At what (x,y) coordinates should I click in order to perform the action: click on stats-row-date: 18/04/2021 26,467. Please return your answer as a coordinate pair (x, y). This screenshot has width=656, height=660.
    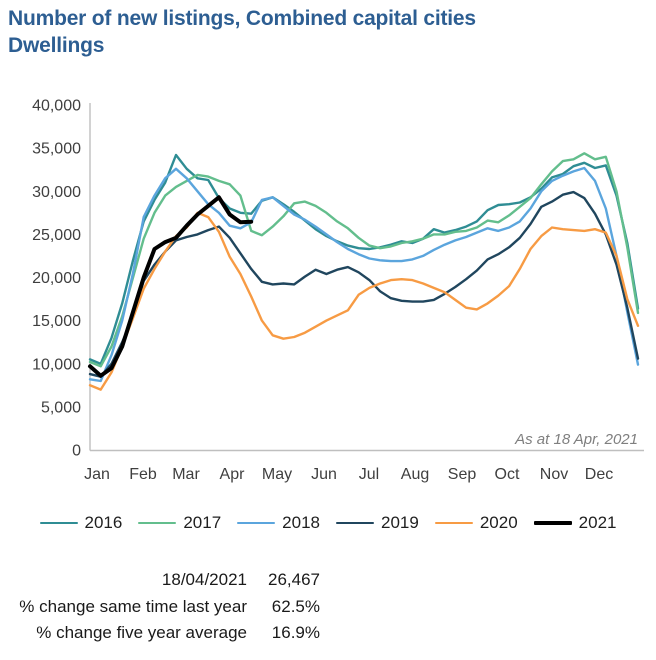
    Looking at the image, I should click on (160, 580).